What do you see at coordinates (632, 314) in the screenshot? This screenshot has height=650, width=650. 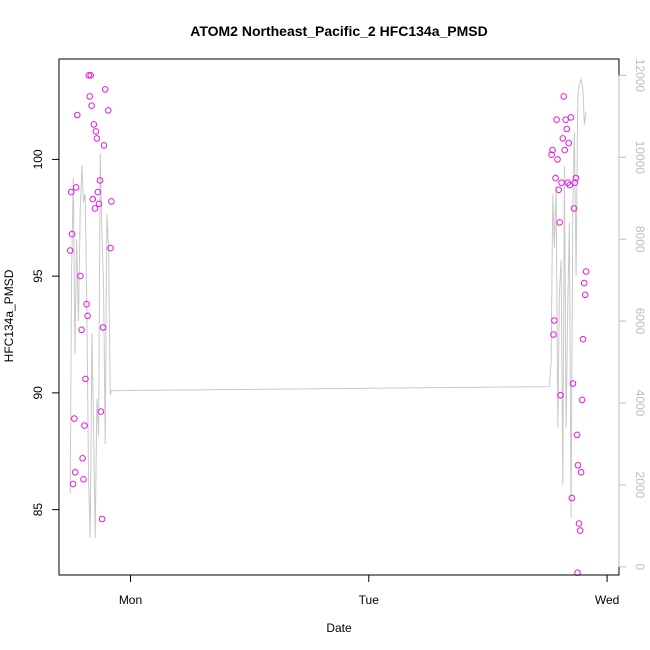 I see `y-axis-right: 0 2000 4000 6000 8000 10000 12000` at bounding box center [632, 314].